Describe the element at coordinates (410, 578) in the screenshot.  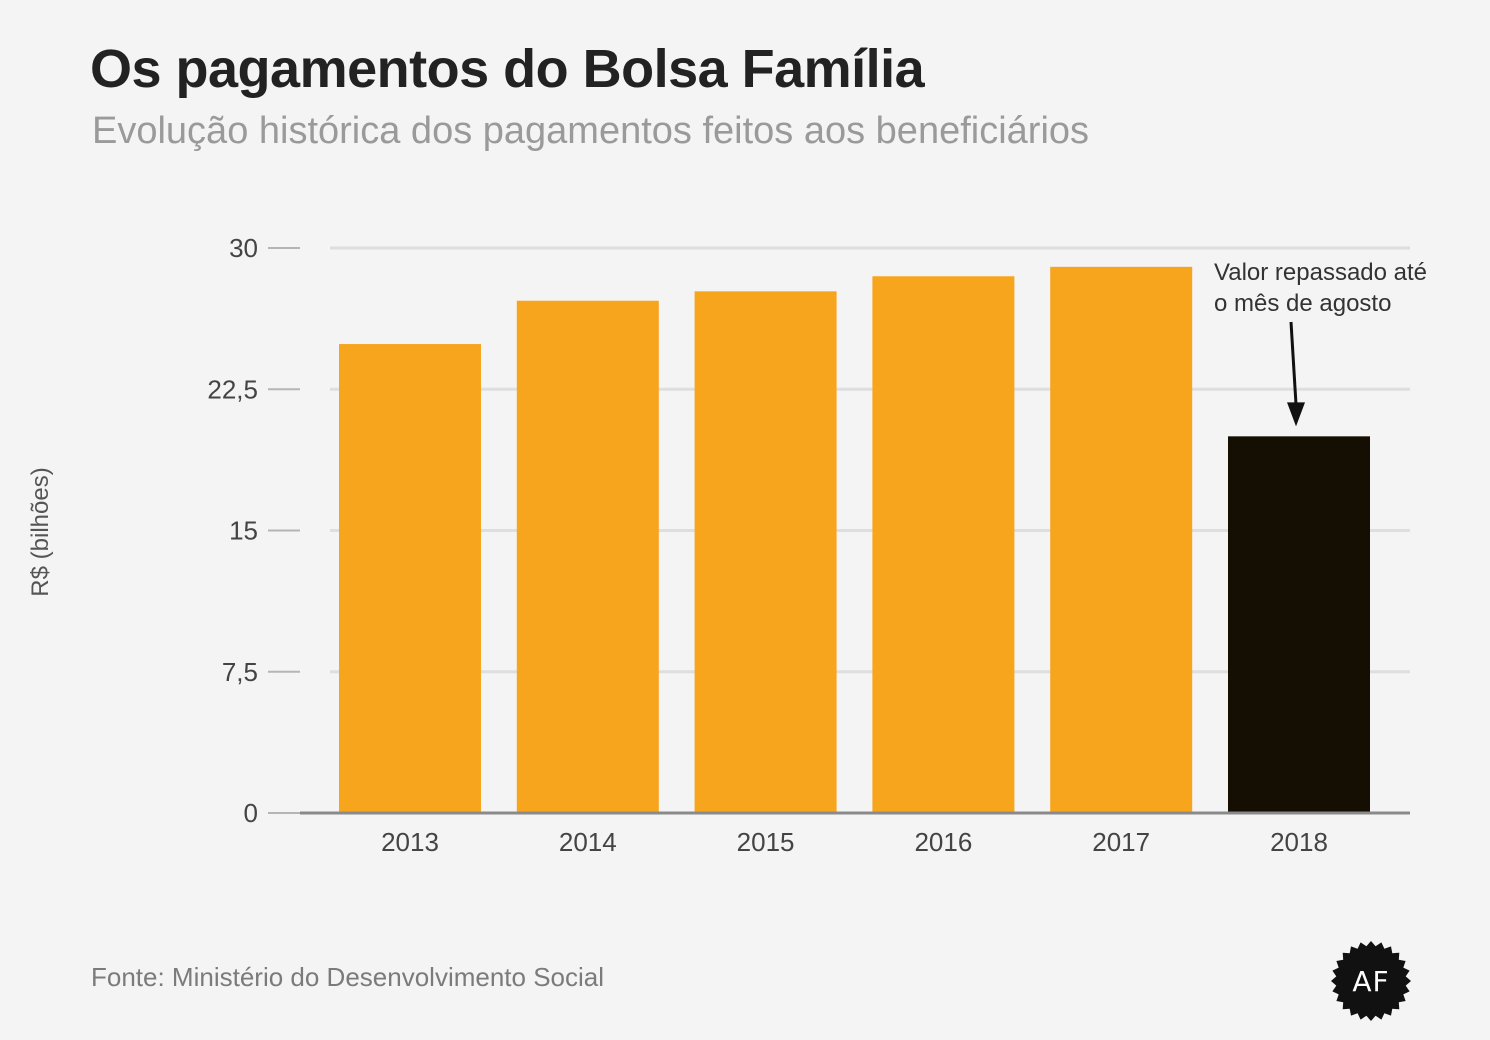
I see `bar-2013` at that location.